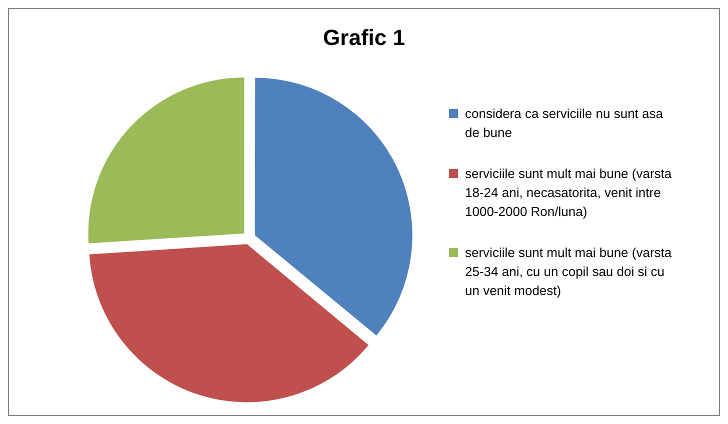 The image size is (728, 424). What do you see at coordinates (564, 123) in the screenshot?
I see `legend-label: considera ca serviciile nu sunt asa de bune` at bounding box center [564, 123].